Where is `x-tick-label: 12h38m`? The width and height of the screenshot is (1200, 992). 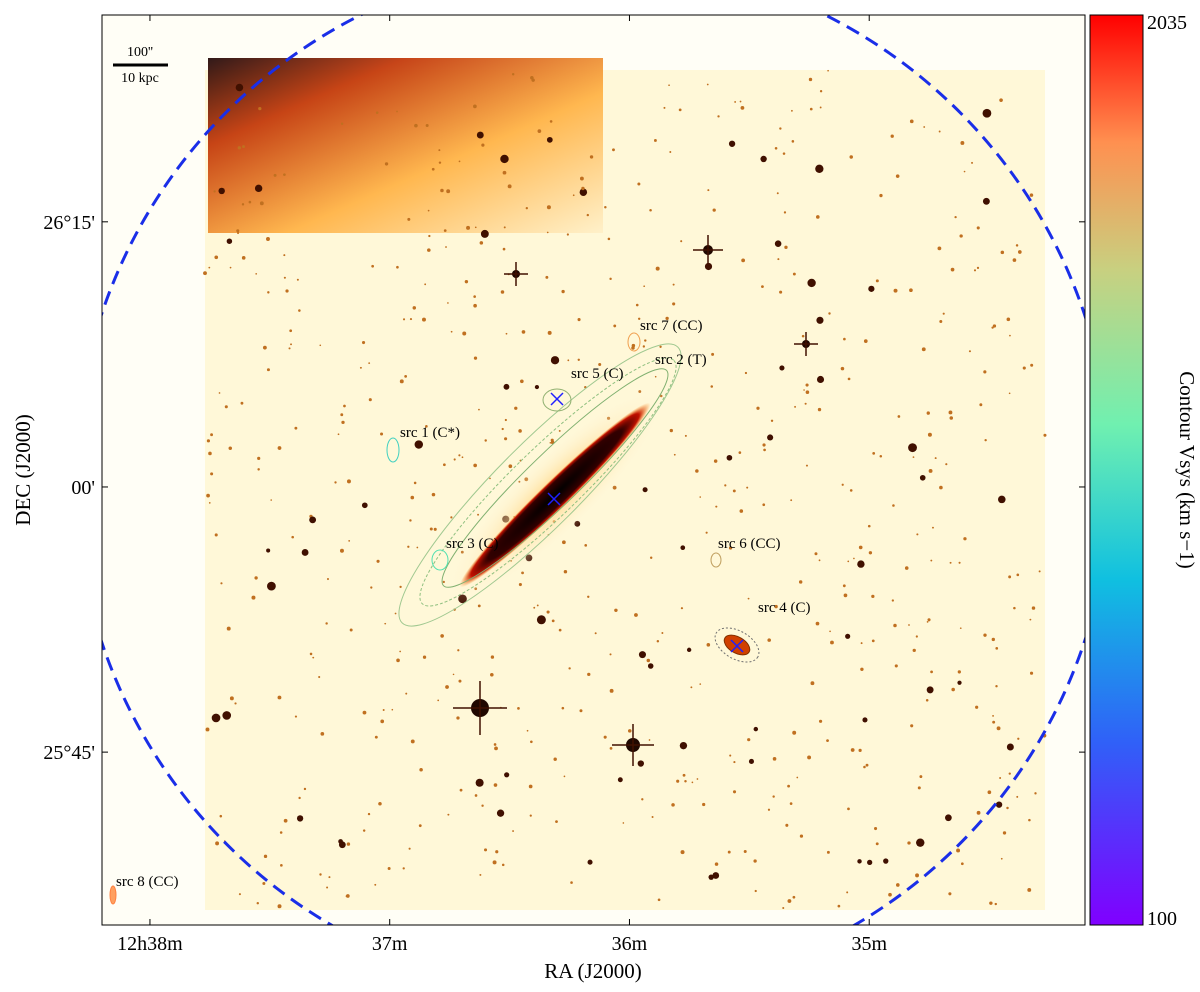
x-tick-label: 12h38m is located at coordinates (150, 944).